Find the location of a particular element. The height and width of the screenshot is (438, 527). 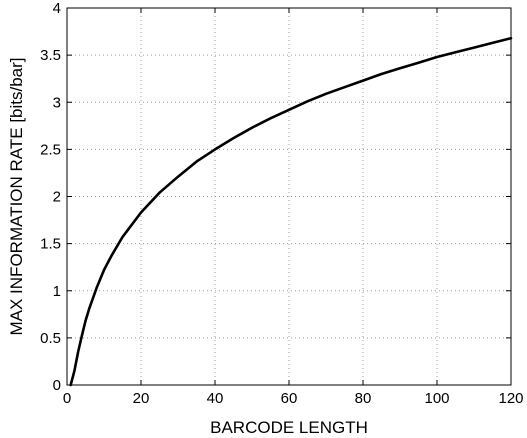

x-tick-label: 100 is located at coordinates (436, 398).